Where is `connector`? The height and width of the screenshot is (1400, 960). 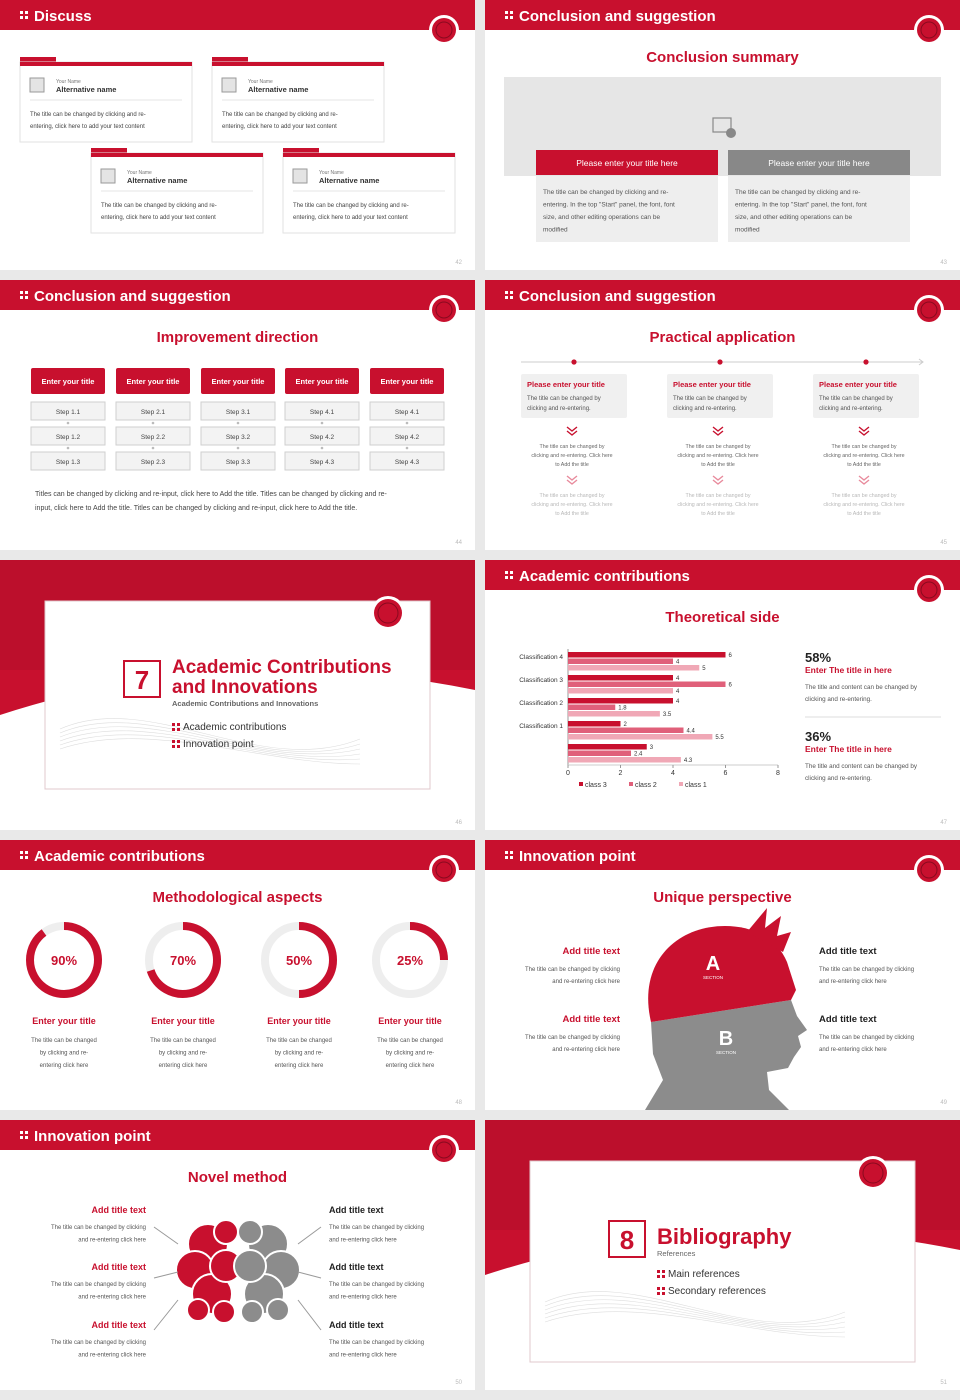
connector is located at coordinates (166, 1275).